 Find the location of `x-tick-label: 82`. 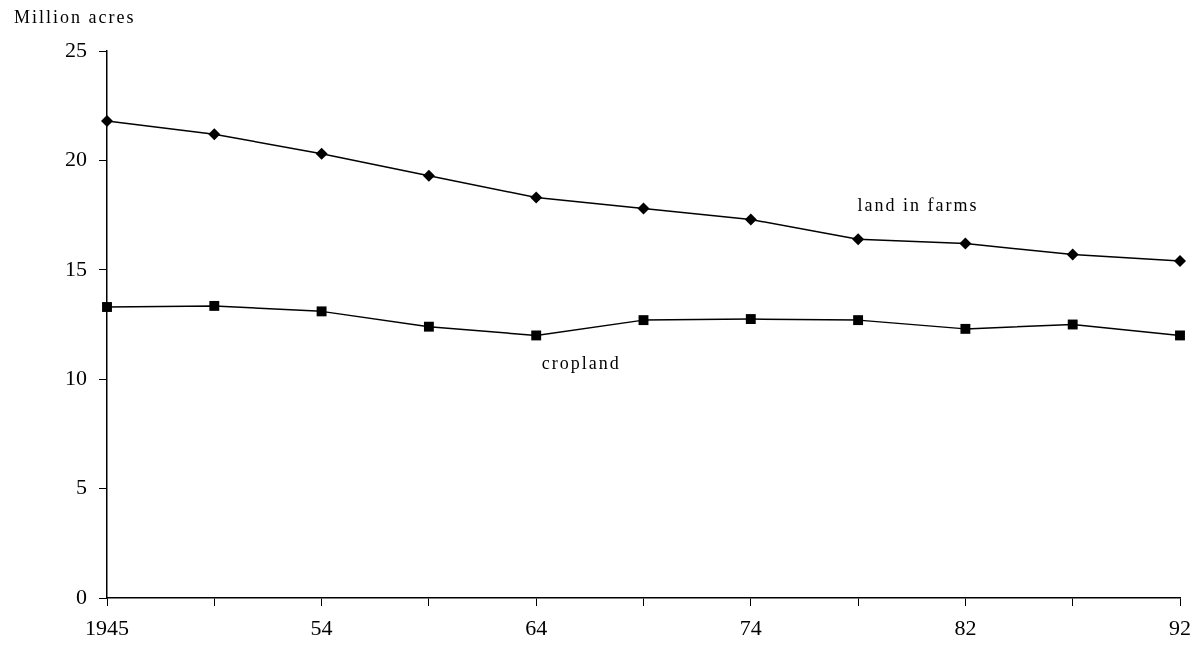

x-tick-label: 82 is located at coordinates (965, 627).